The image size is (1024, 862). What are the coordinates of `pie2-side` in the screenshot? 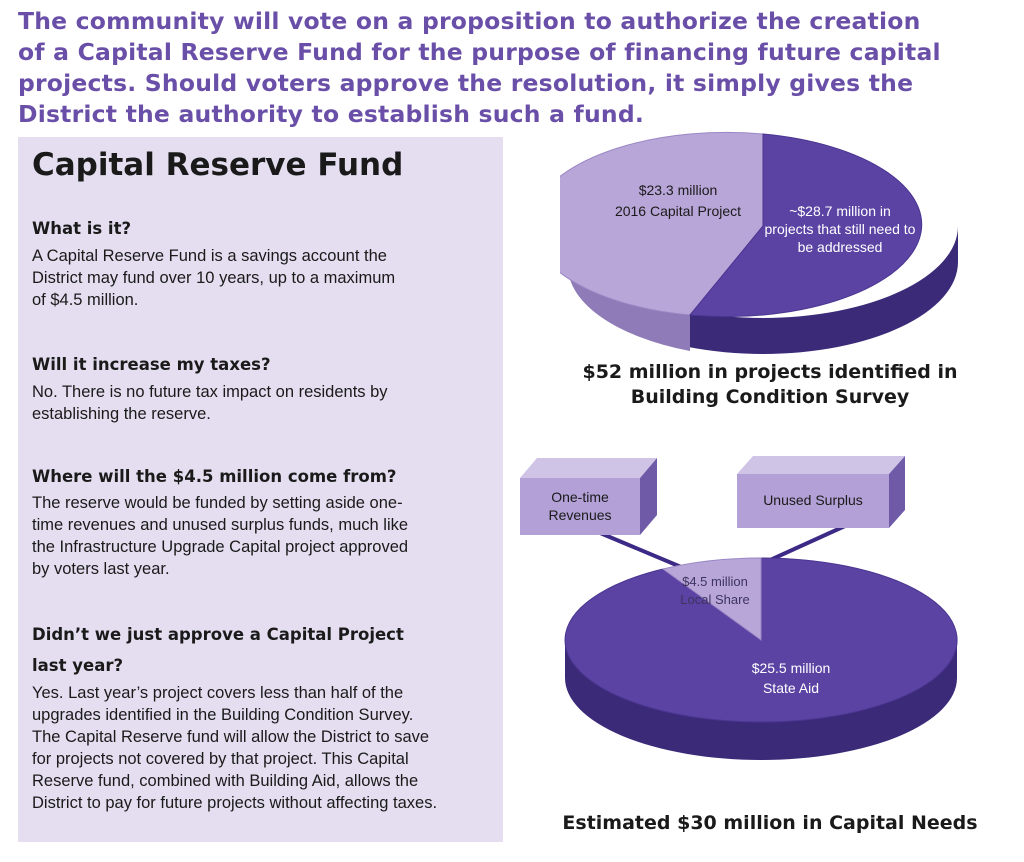 It's located at (761, 700).